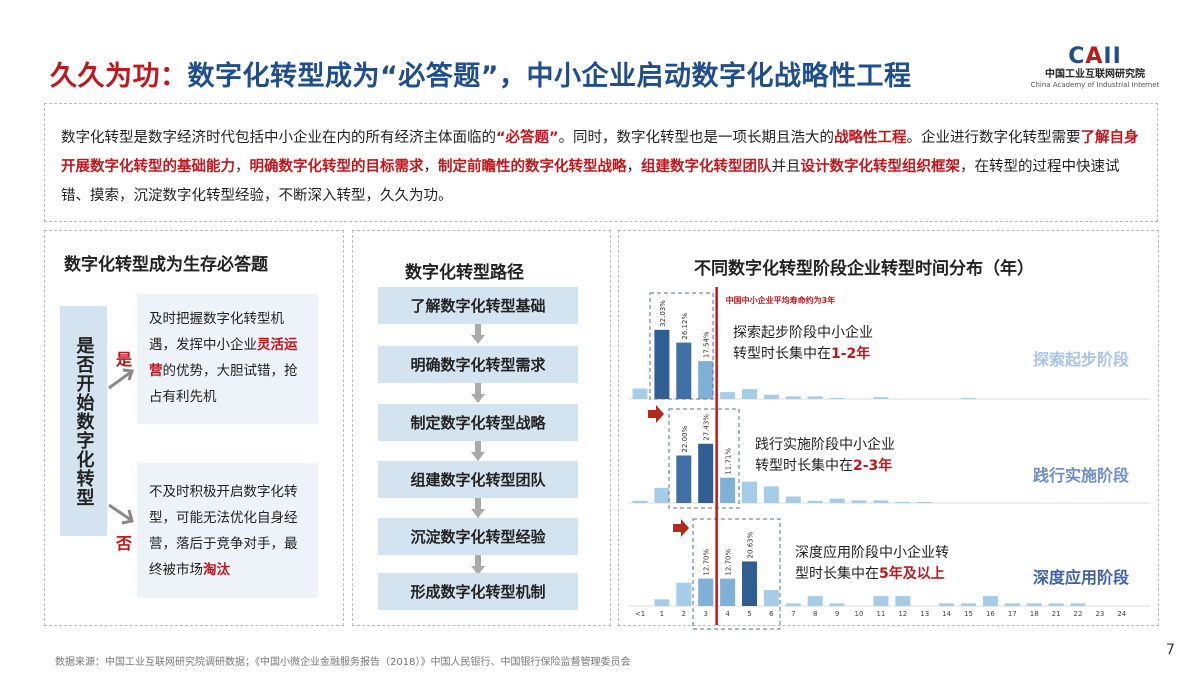 The width and height of the screenshot is (1200, 675). I want to click on x-tick-label: 18, so click(1034, 614).